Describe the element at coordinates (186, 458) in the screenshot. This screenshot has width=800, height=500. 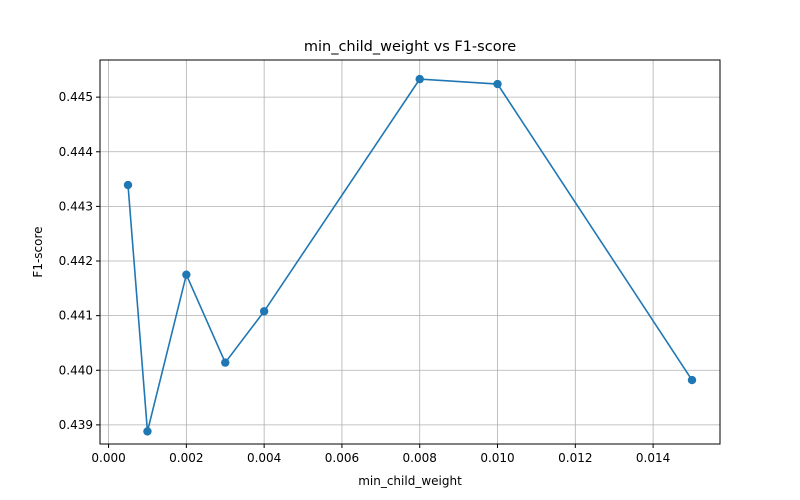
I see `x-tick-label: 0.002` at that location.